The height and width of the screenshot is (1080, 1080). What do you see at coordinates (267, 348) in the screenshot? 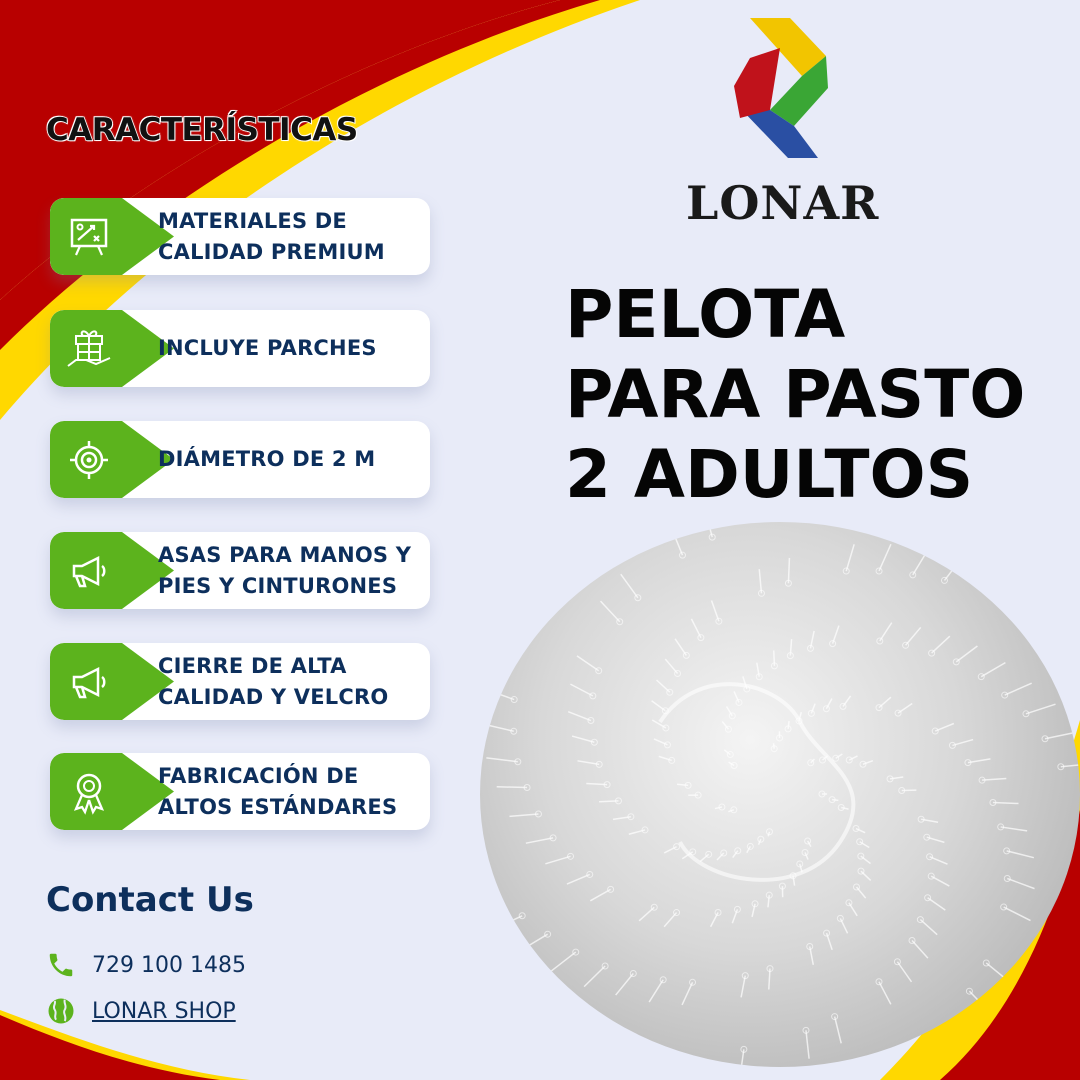
I see `feature-text-line: INCLUYE PARCHES` at bounding box center [267, 348].